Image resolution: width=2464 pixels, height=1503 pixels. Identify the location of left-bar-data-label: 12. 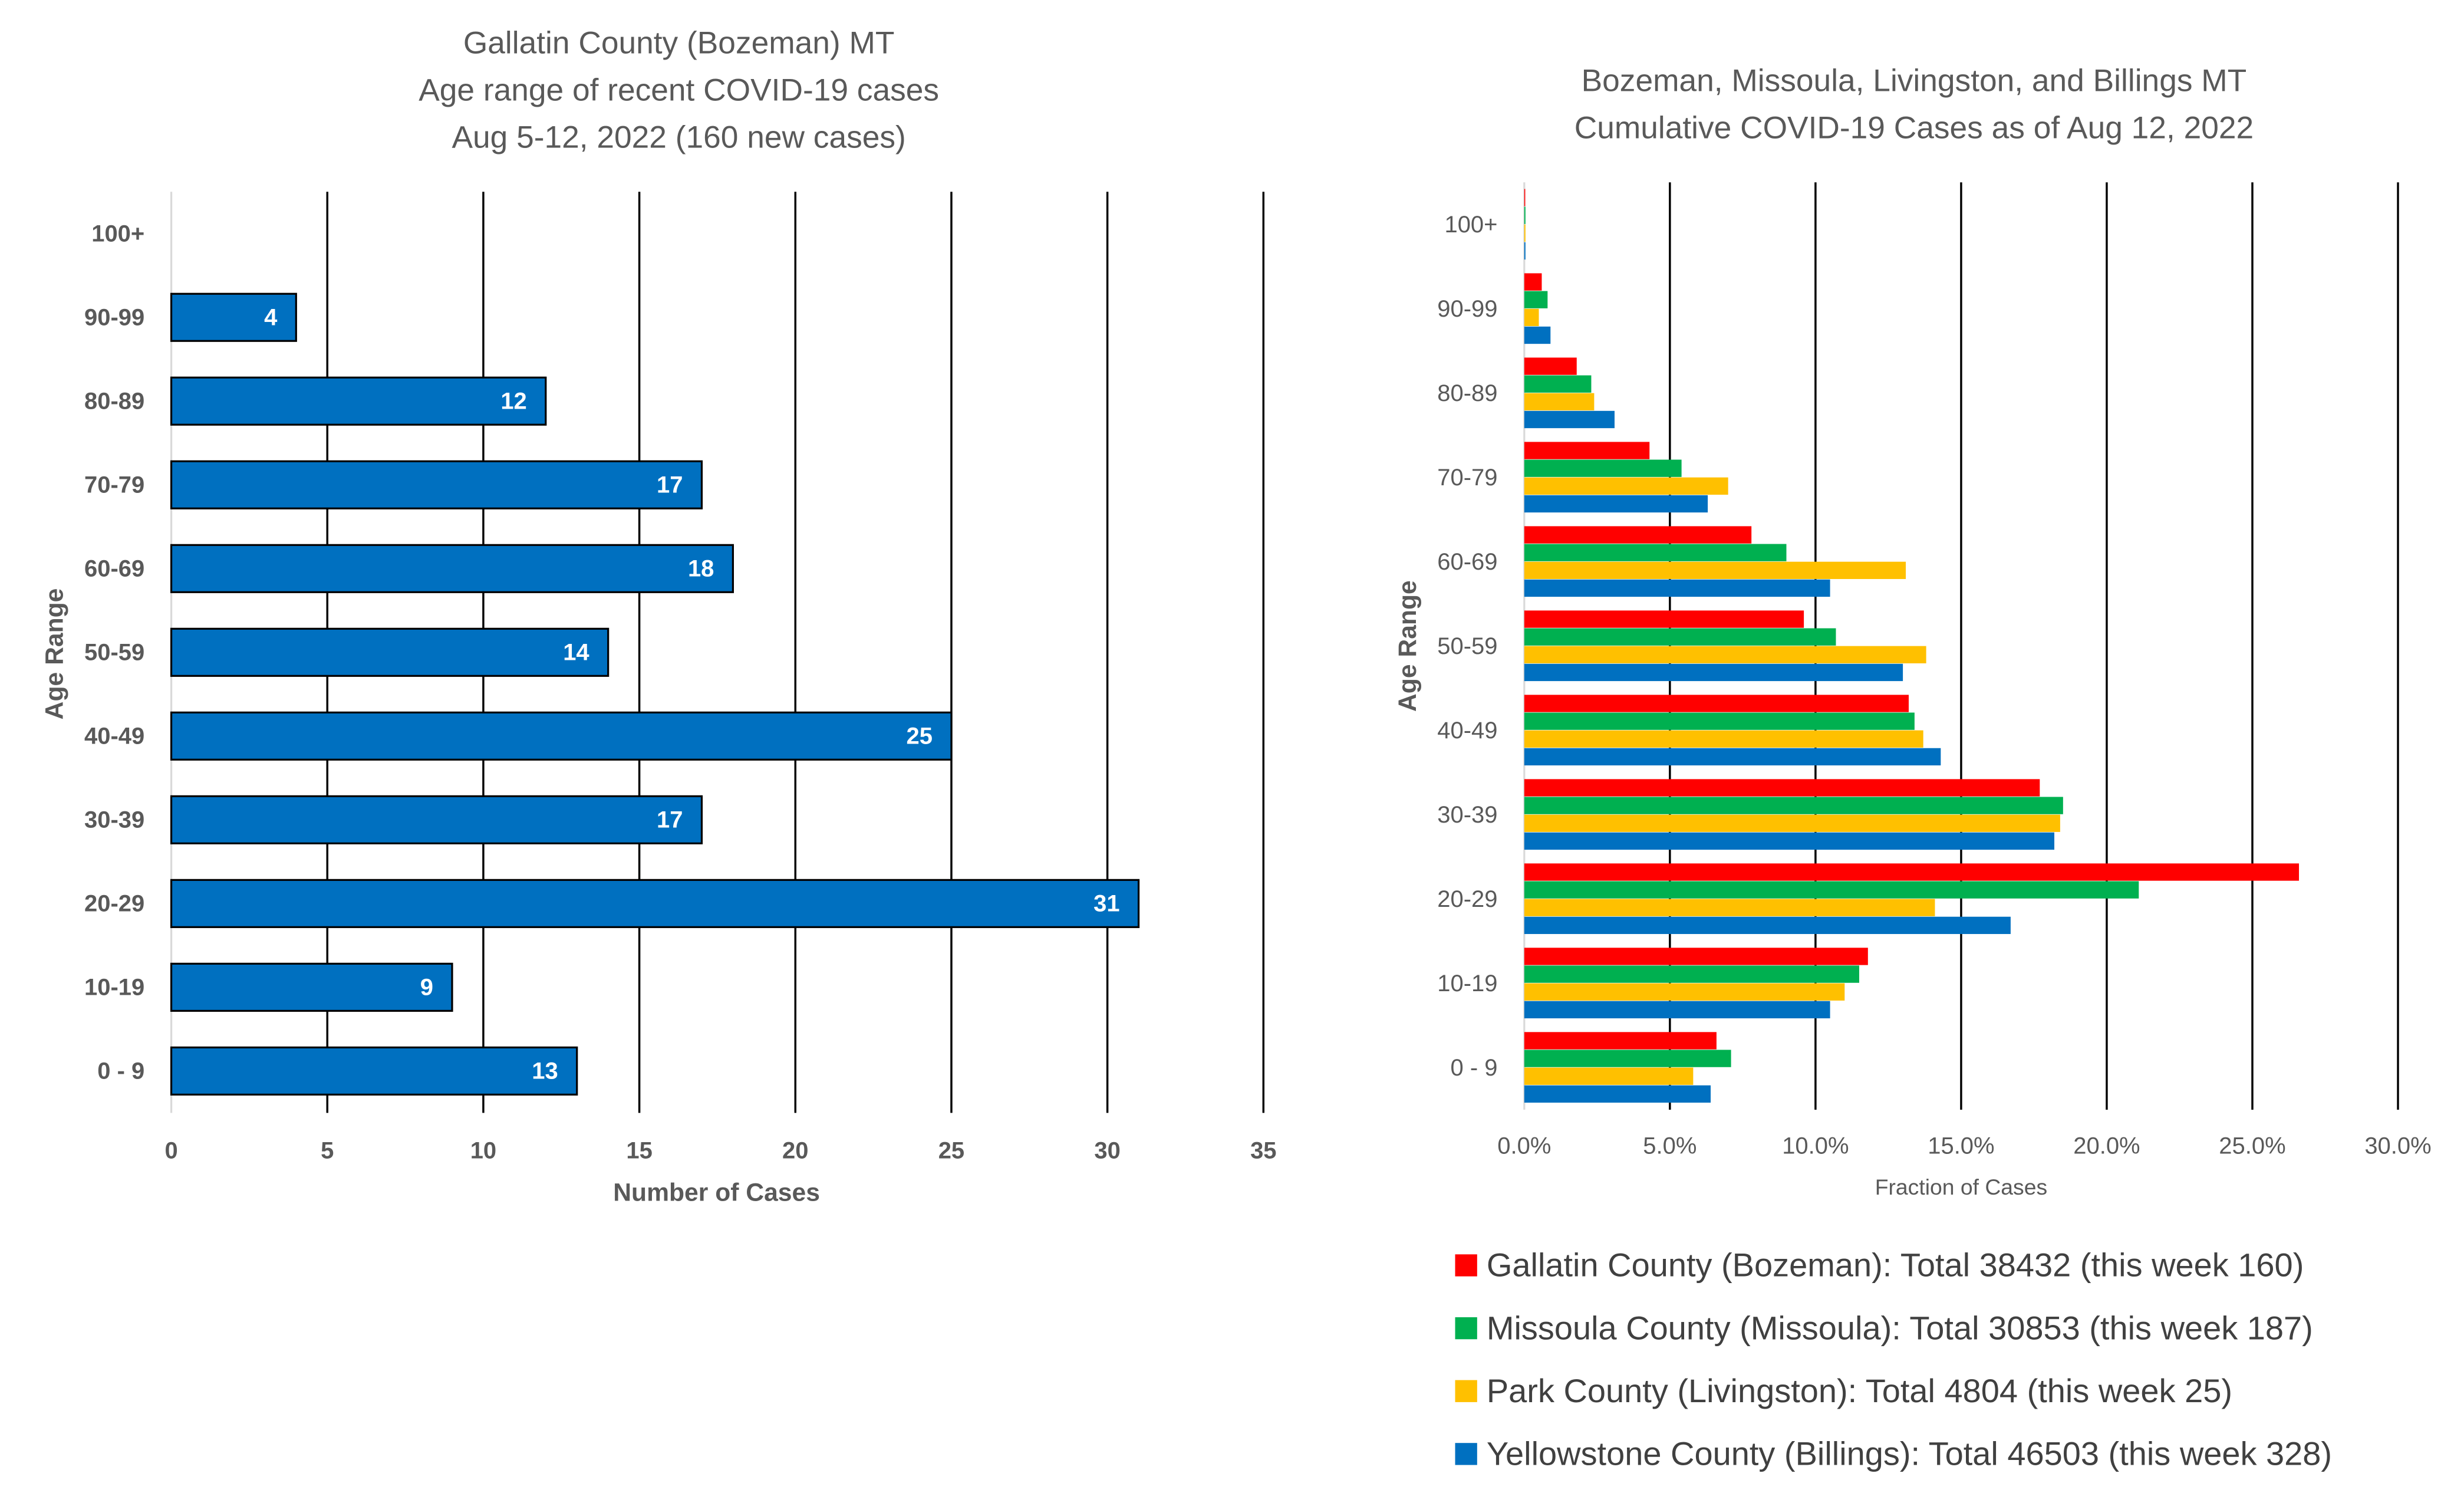
(513, 402).